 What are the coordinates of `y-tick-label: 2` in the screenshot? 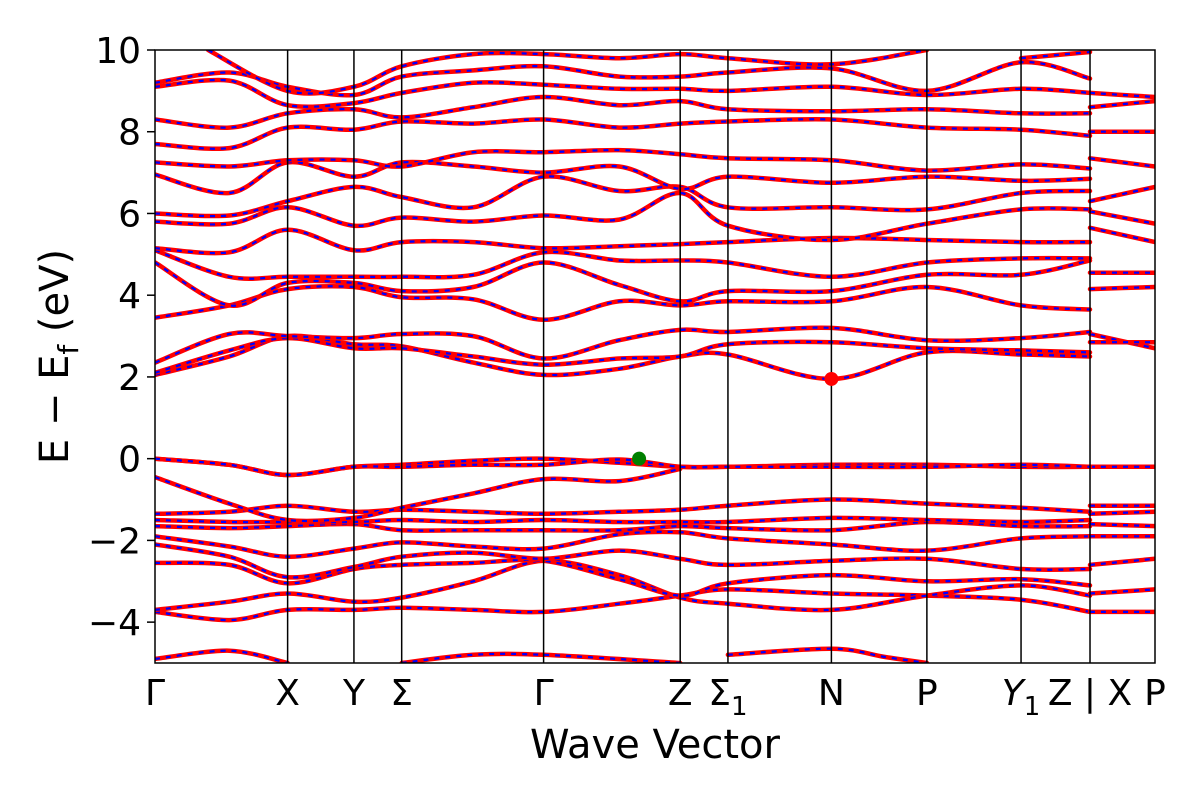 It's located at (129, 378).